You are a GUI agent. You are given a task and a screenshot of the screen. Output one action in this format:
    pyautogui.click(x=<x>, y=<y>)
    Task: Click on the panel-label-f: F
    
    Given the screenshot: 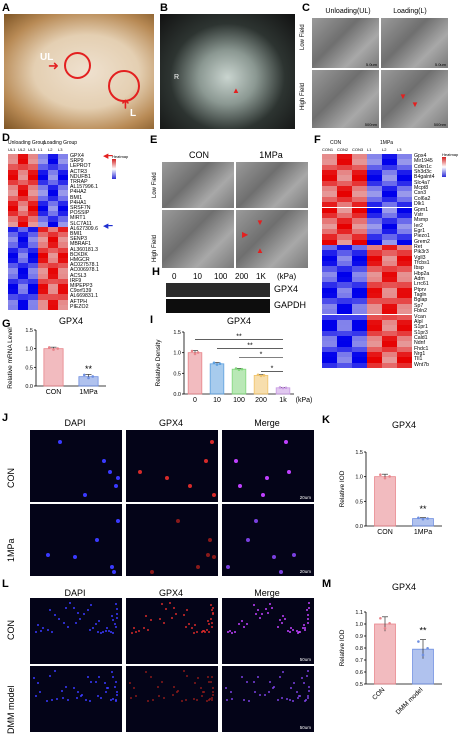 What is the action you would take?
    pyautogui.click(x=317, y=140)
    